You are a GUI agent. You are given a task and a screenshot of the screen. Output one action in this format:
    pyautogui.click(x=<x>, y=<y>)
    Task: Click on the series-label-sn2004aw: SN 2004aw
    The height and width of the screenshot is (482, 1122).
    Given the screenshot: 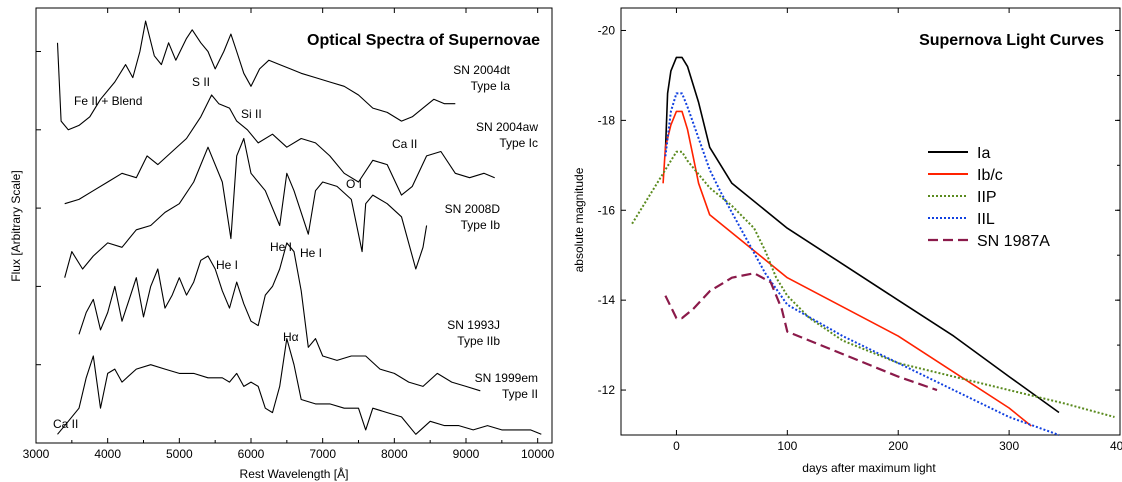 What is the action you would take?
    pyautogui.click(x=507, y=127)
    